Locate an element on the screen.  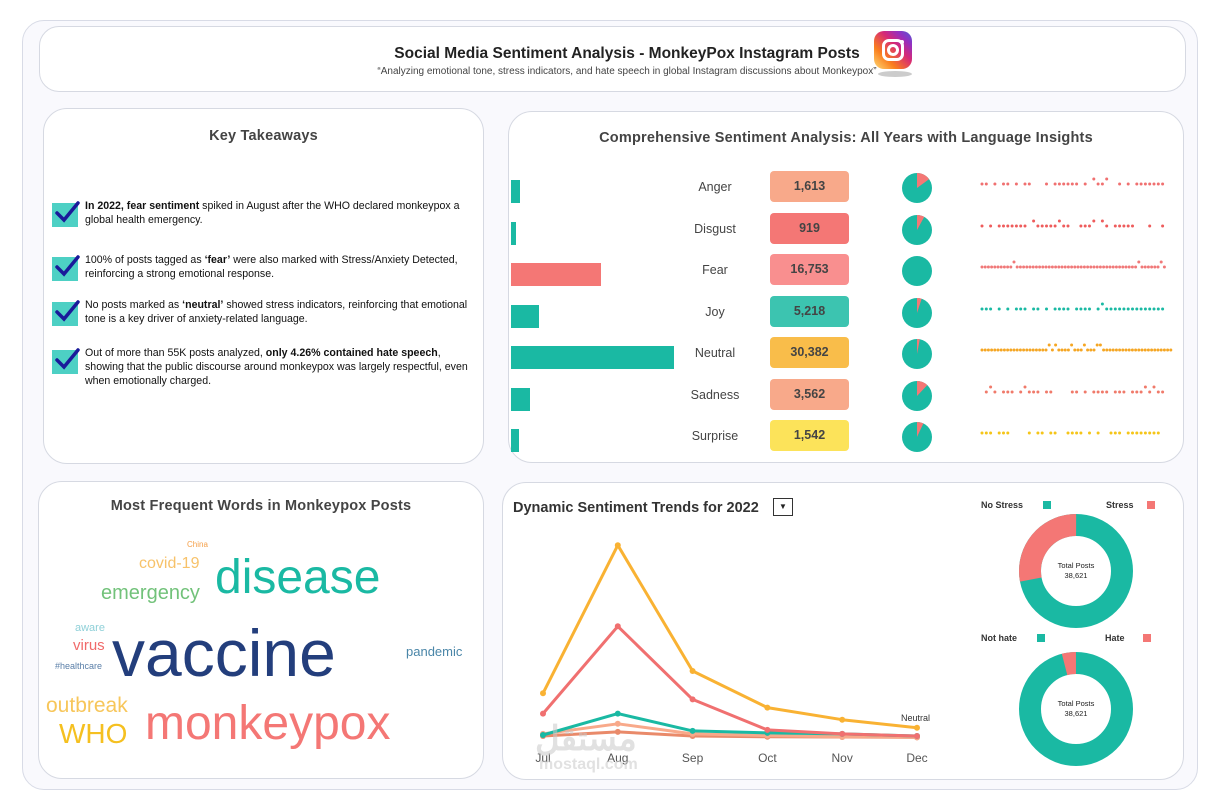
instagram-logo-icon is located at coordinates (893, 50).